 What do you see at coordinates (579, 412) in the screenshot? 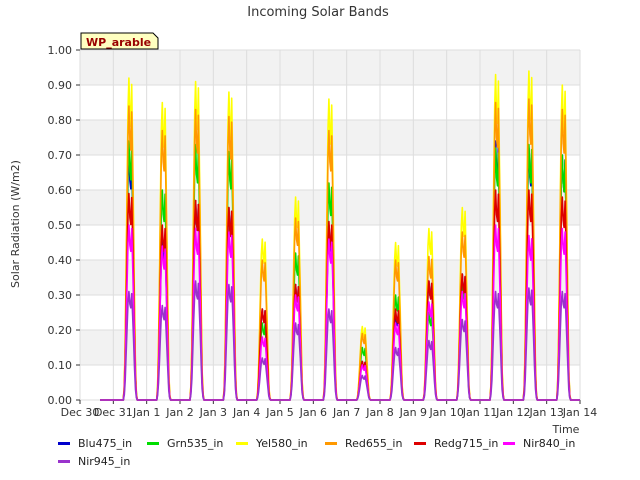
I see `x-tick-label: Jan 14` at bounding box center [579, 412].